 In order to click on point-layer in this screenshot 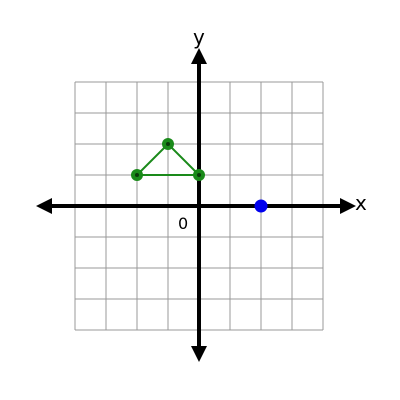, I will do `click(261, 206)`.